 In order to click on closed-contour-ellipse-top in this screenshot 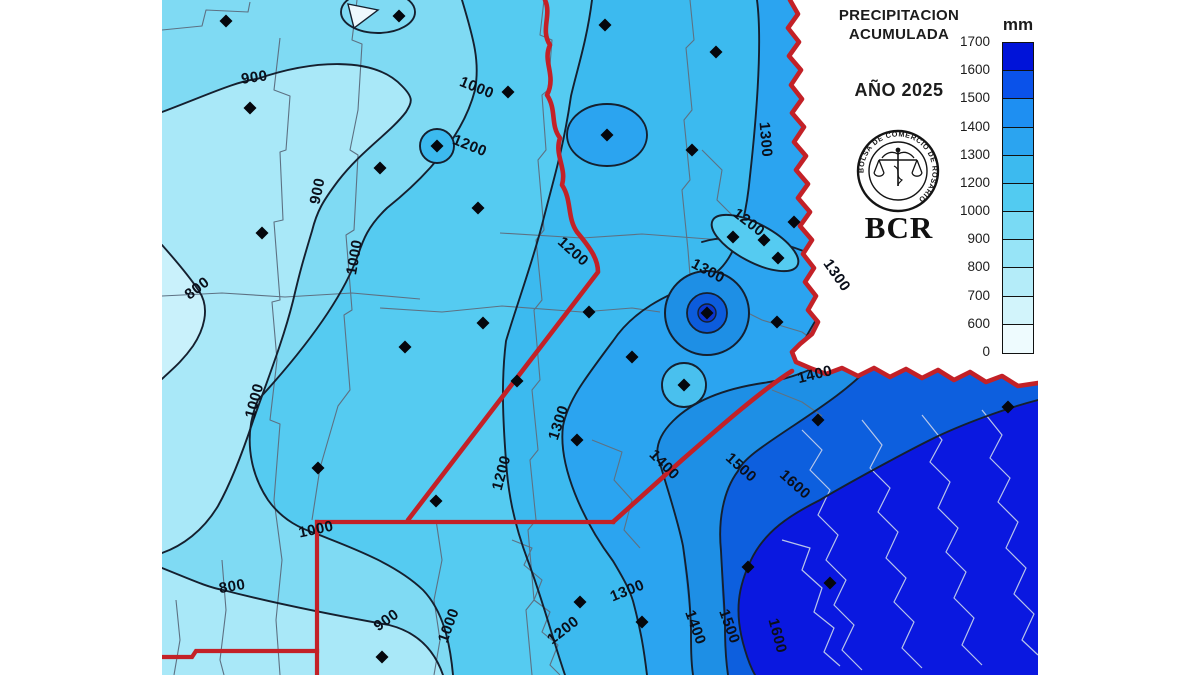, I will do `click(378, 17)`.